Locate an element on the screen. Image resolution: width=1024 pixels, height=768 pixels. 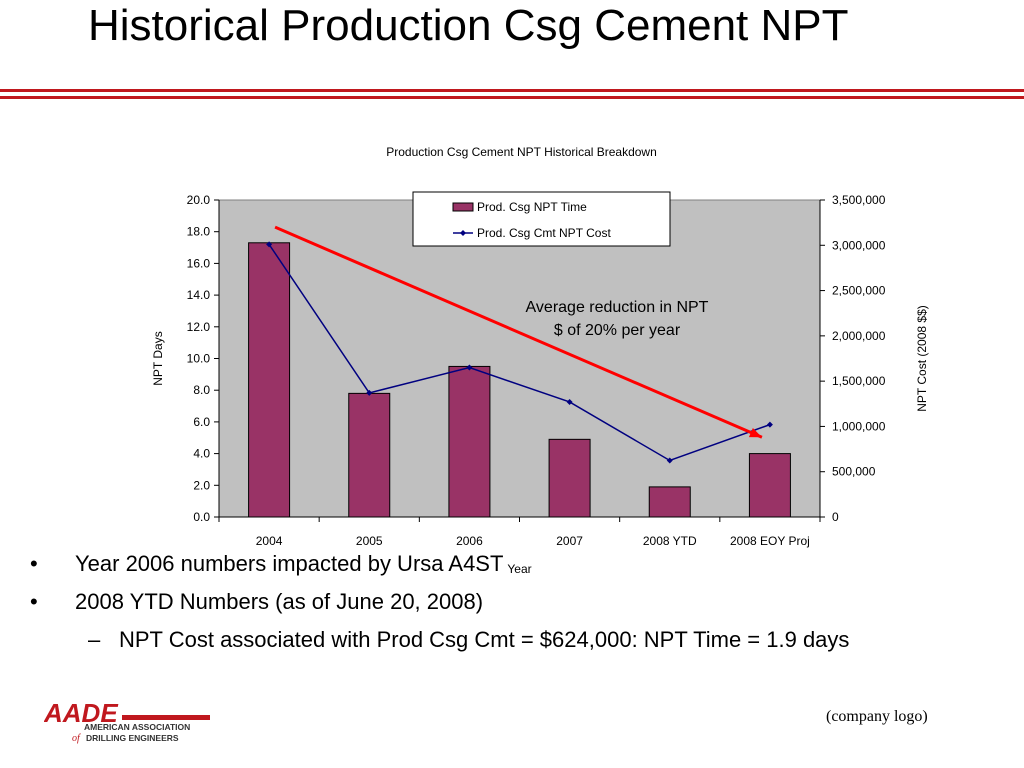
right-axis-tick-label: 1,500,000 is located at coordinates (859, 381).